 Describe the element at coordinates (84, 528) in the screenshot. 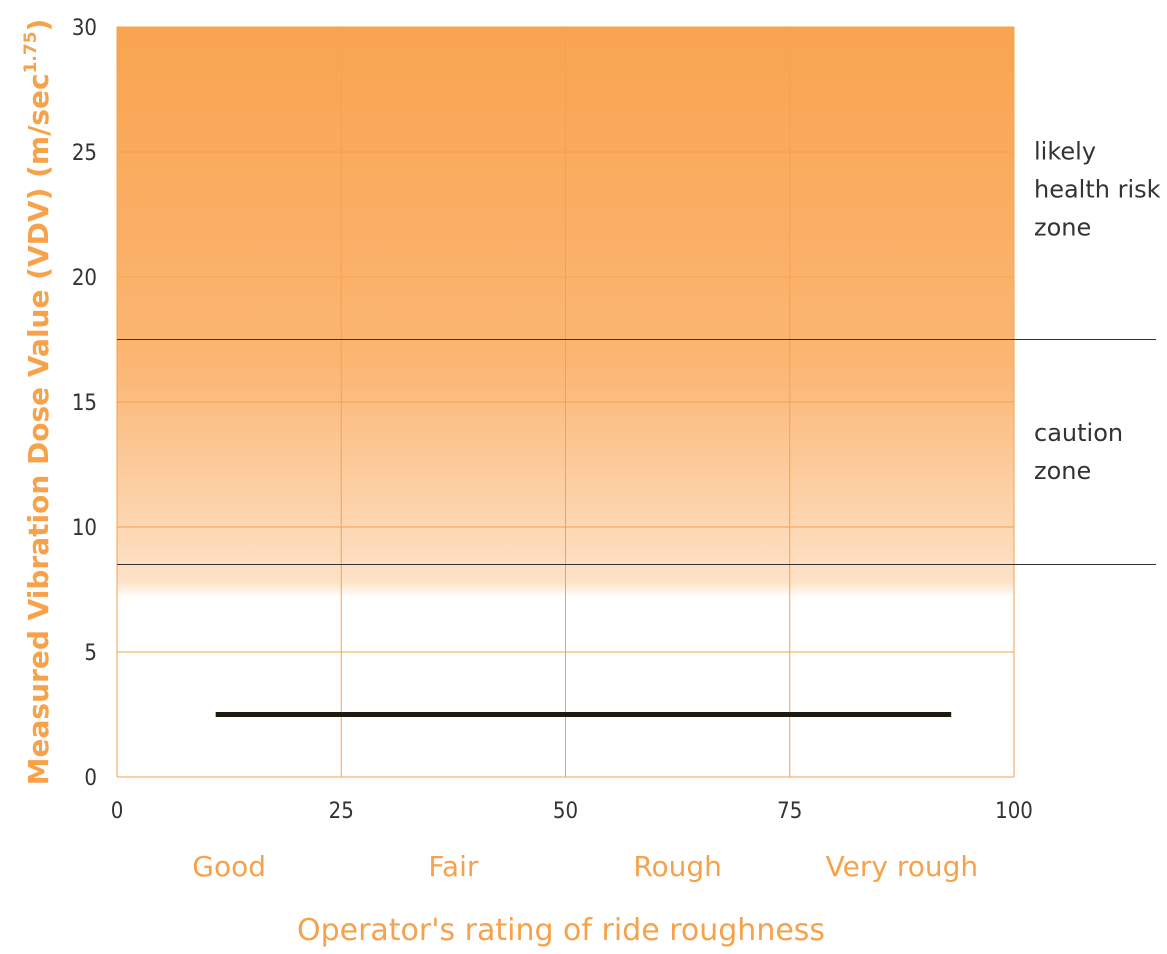

I see `y-tick-label-10: 10` at that location.